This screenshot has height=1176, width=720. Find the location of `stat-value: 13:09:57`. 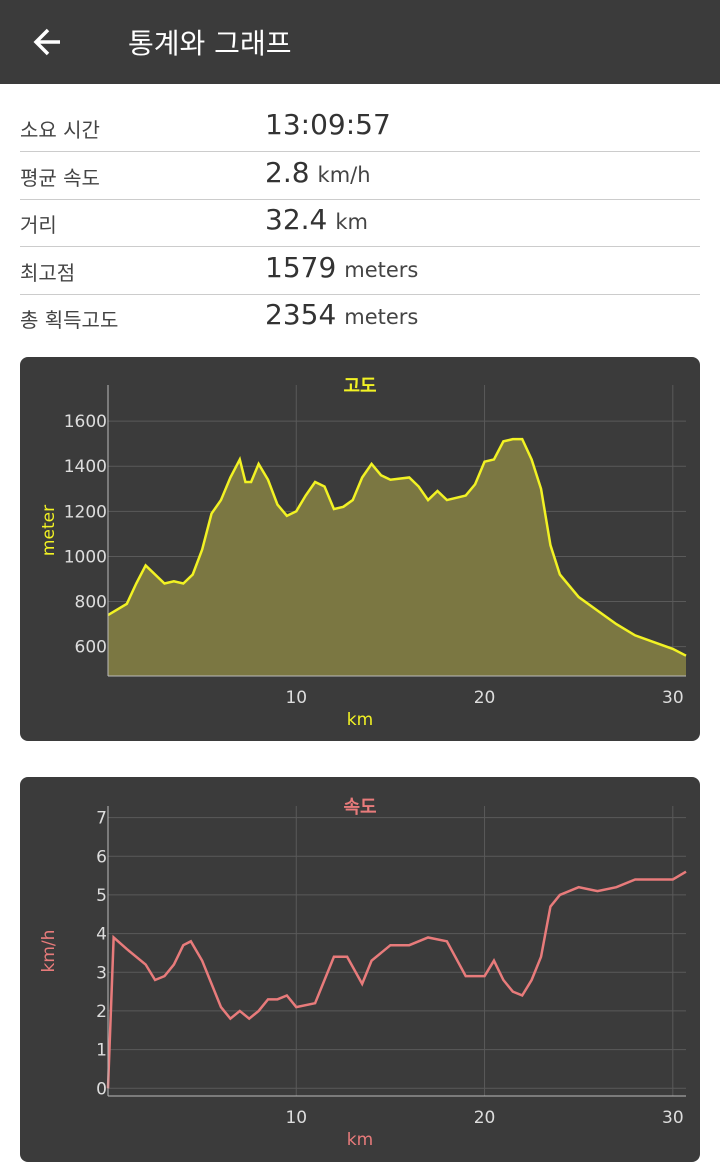

stat-value: 13:09:57 is located at coordinates (328, 124).